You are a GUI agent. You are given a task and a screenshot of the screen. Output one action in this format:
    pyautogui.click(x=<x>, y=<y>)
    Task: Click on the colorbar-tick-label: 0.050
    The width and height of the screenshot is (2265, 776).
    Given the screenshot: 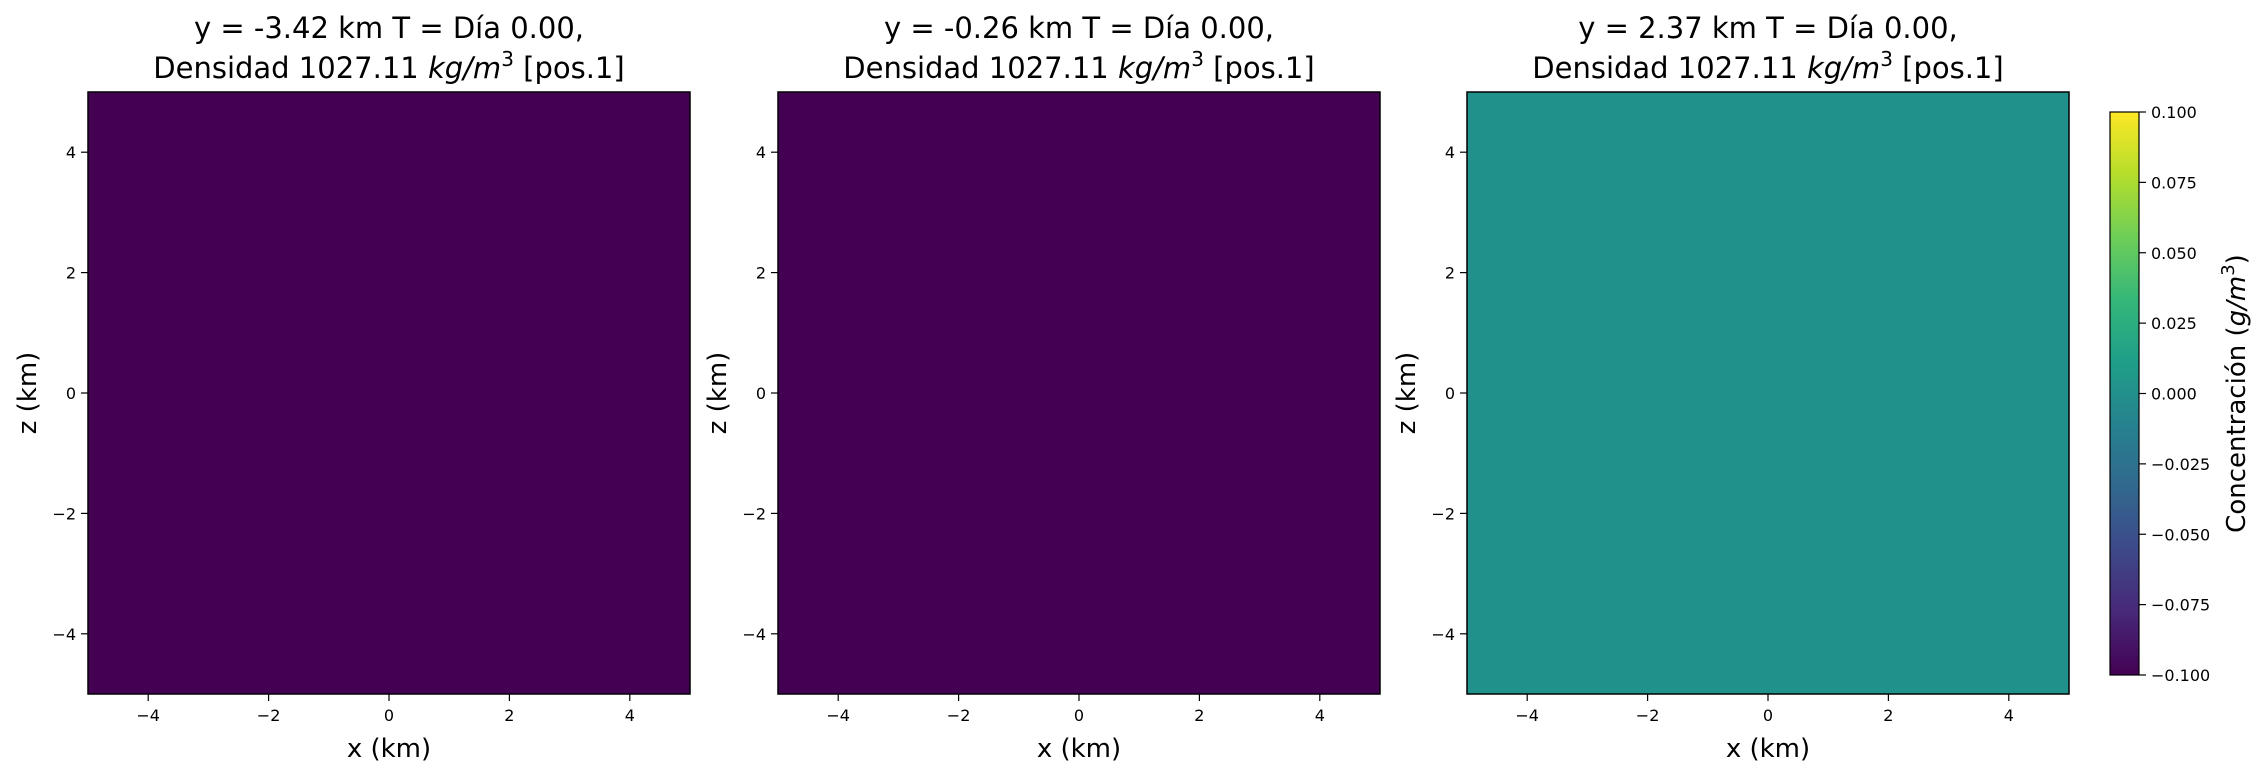 What is the action you would take?
    pyautogui.click(x=2174, y=253)
    